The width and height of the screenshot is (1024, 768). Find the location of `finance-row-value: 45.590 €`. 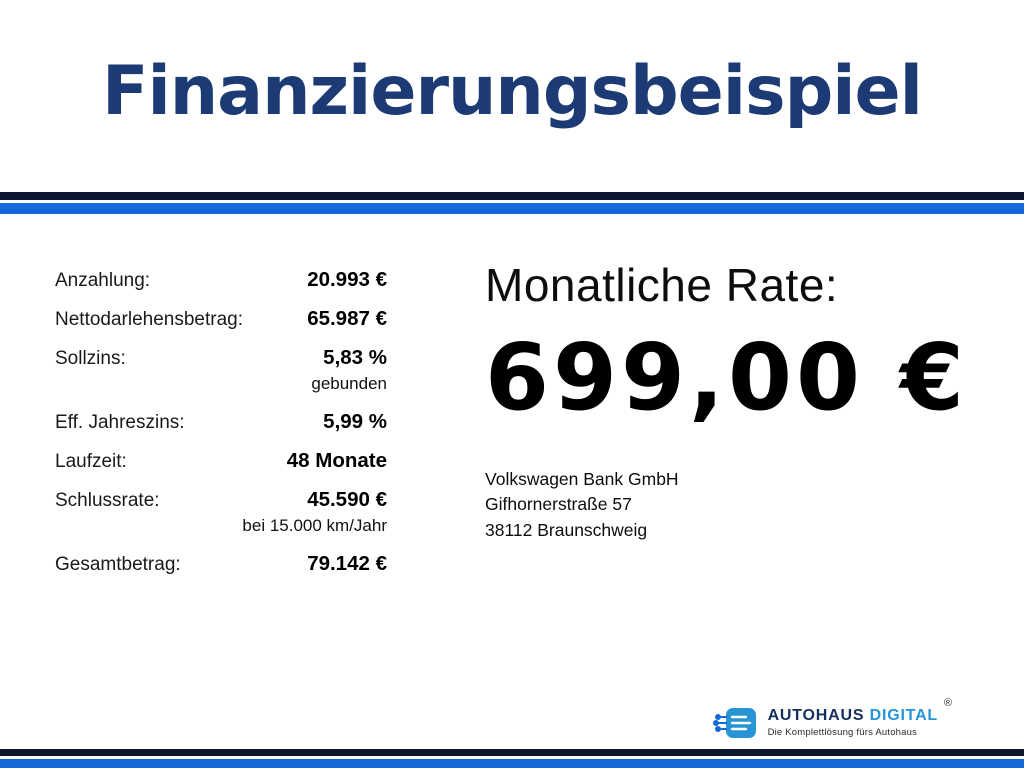

finance-row-value: 45.590 € is located at coordinates (347, 499).